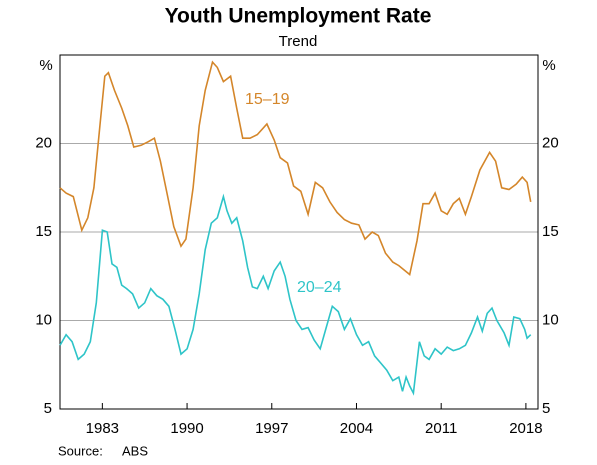 Image resolution: width=597 pixels, height=465 pixels. I want to click on y-tick-label: 15, so click(43, 231).